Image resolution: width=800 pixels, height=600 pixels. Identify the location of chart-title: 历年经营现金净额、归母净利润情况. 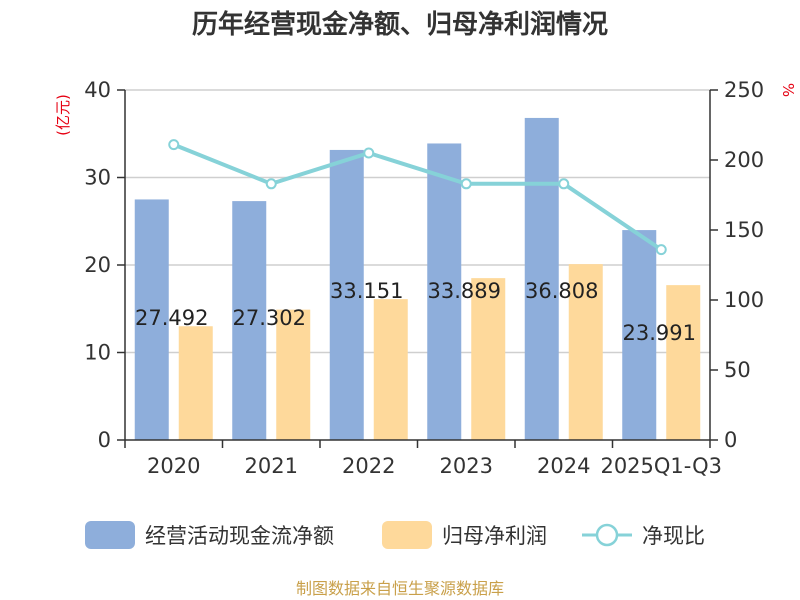
(400, 24).